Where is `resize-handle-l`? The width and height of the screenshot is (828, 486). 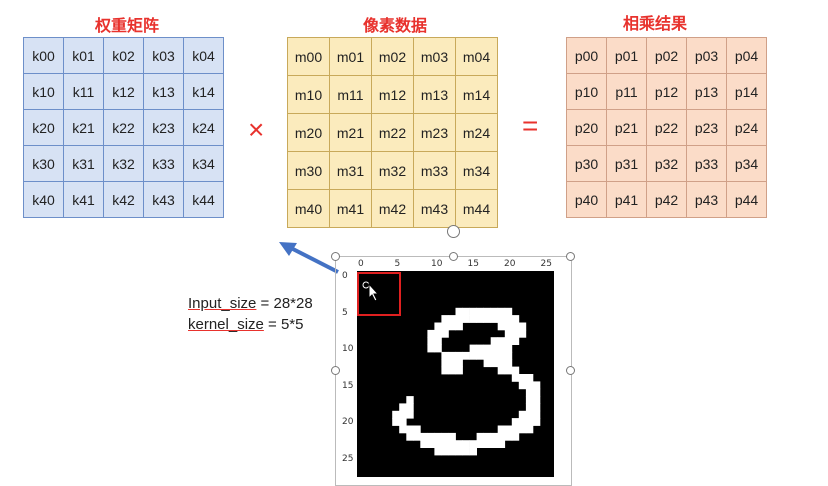
resize-handle-l is located at coordinates (335, 370).